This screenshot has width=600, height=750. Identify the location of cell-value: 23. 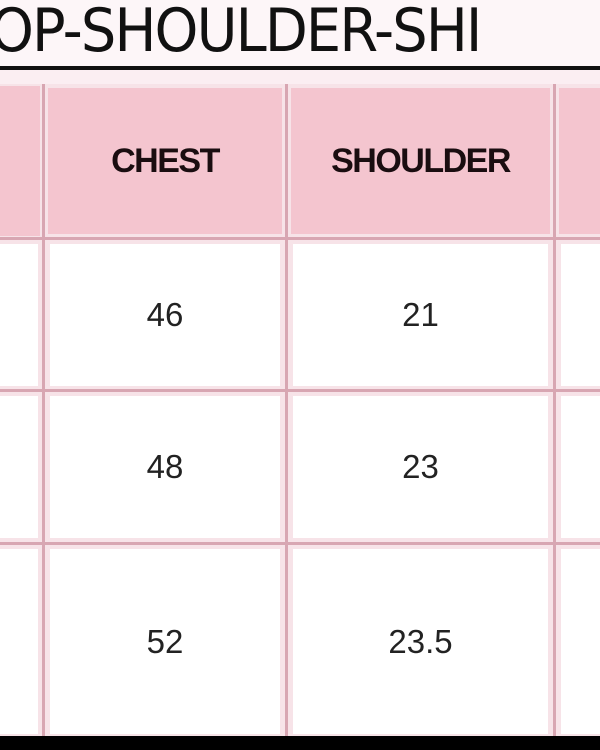
(420, 466).